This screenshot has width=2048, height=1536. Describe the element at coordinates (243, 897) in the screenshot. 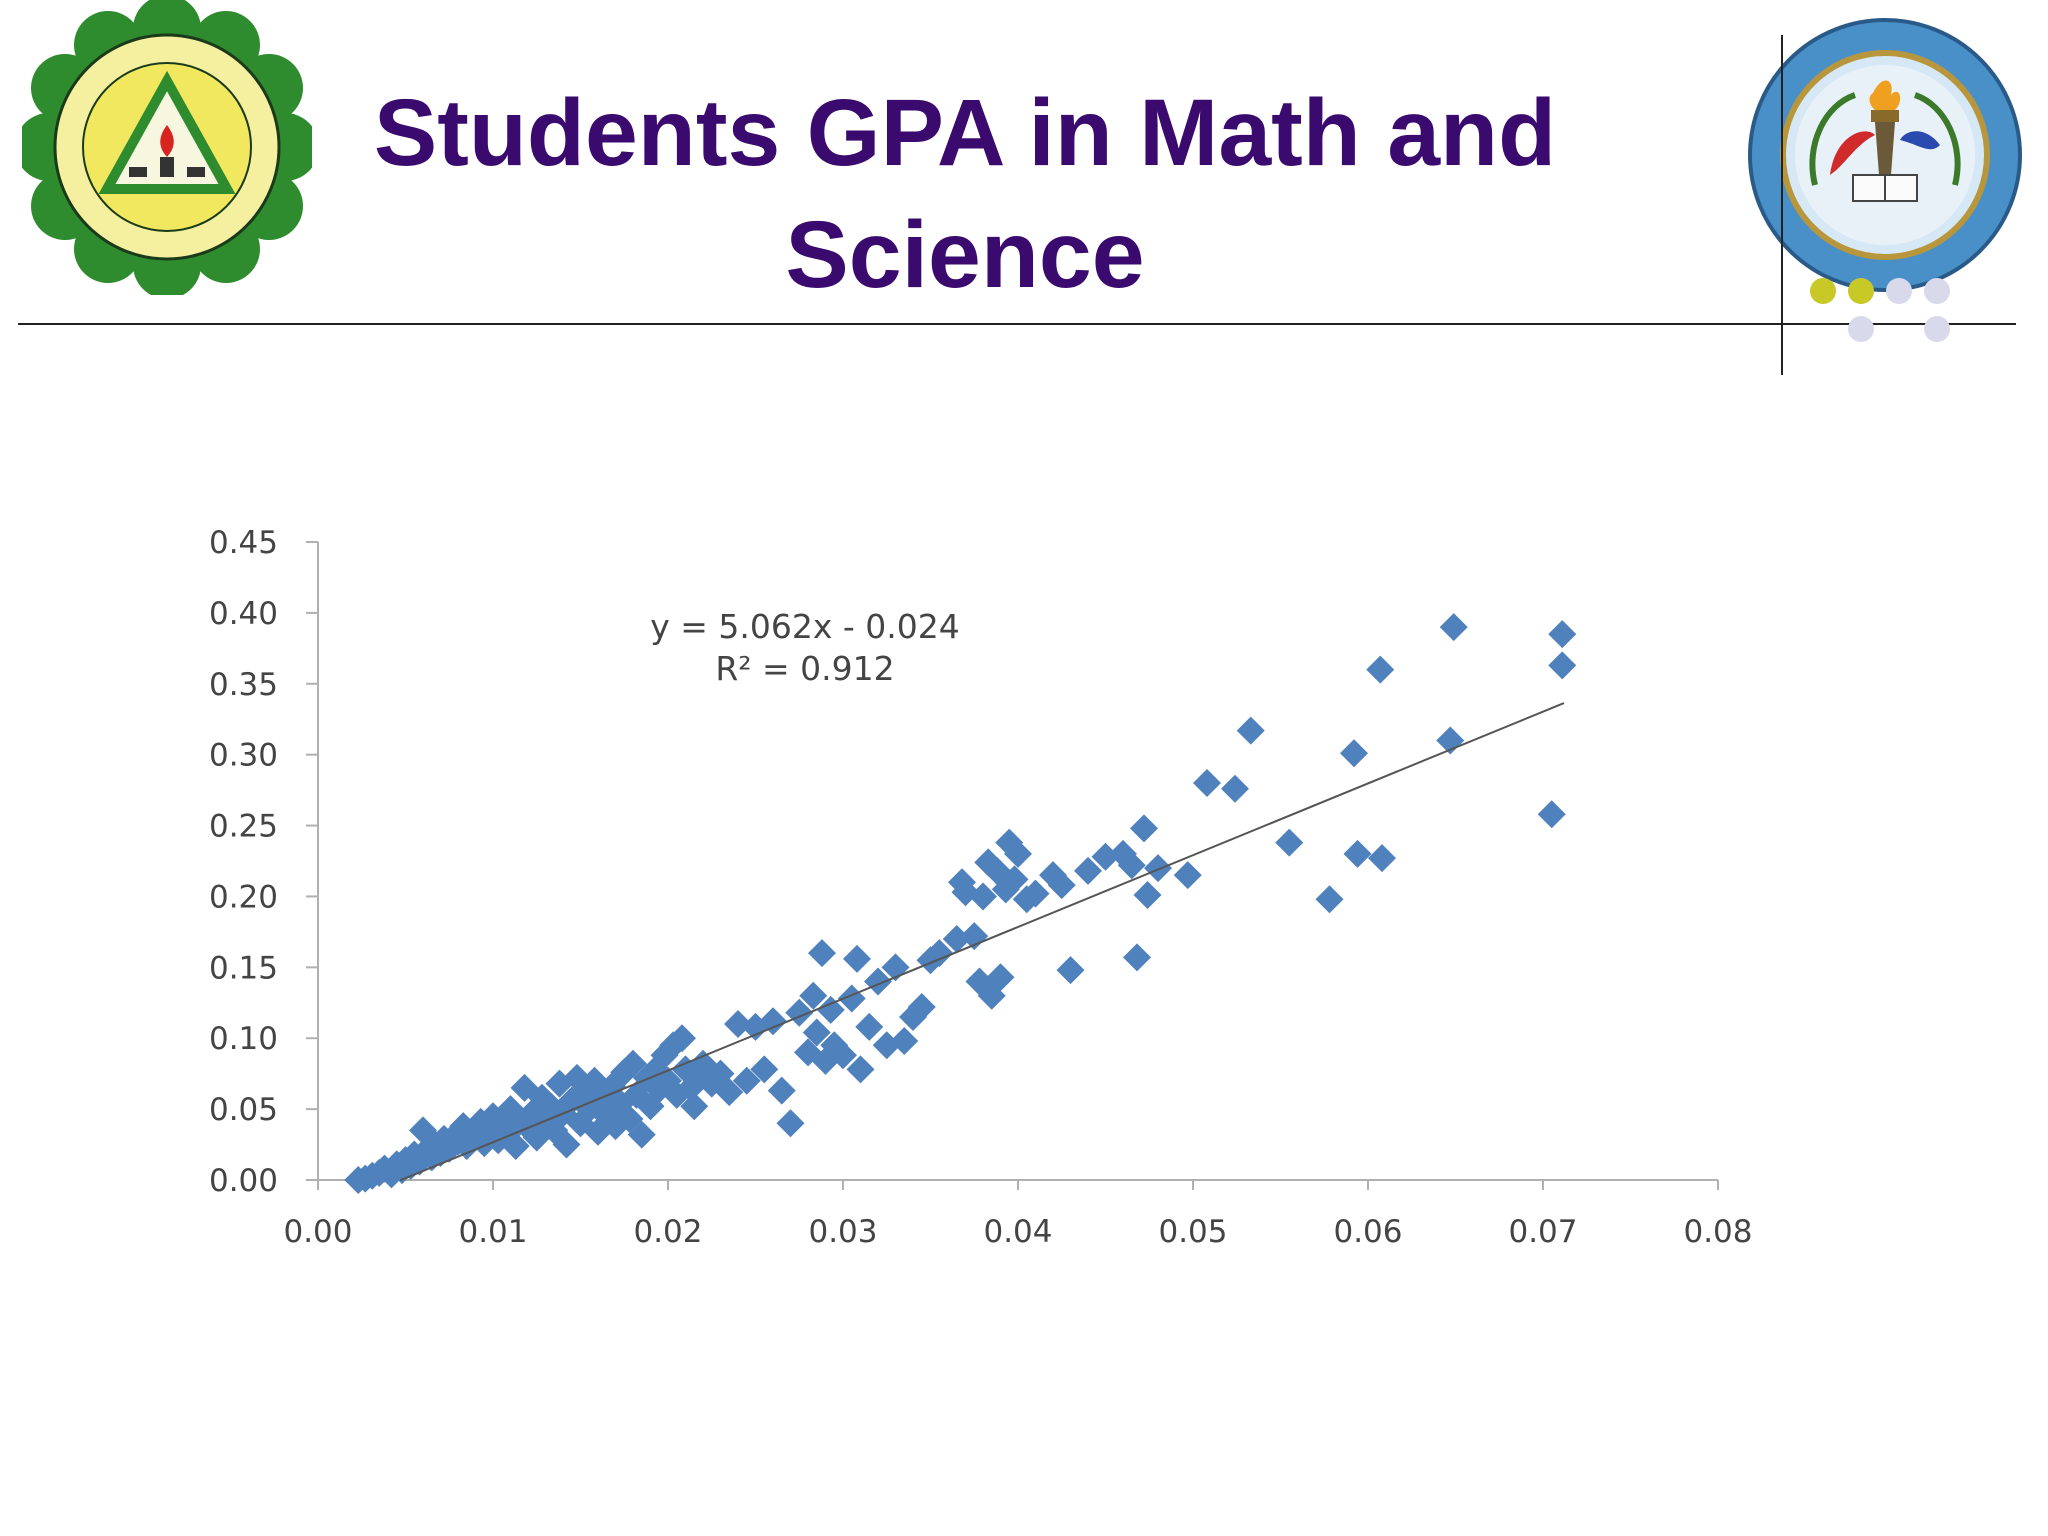

I see `y-tick-label: 0.20` at that location.